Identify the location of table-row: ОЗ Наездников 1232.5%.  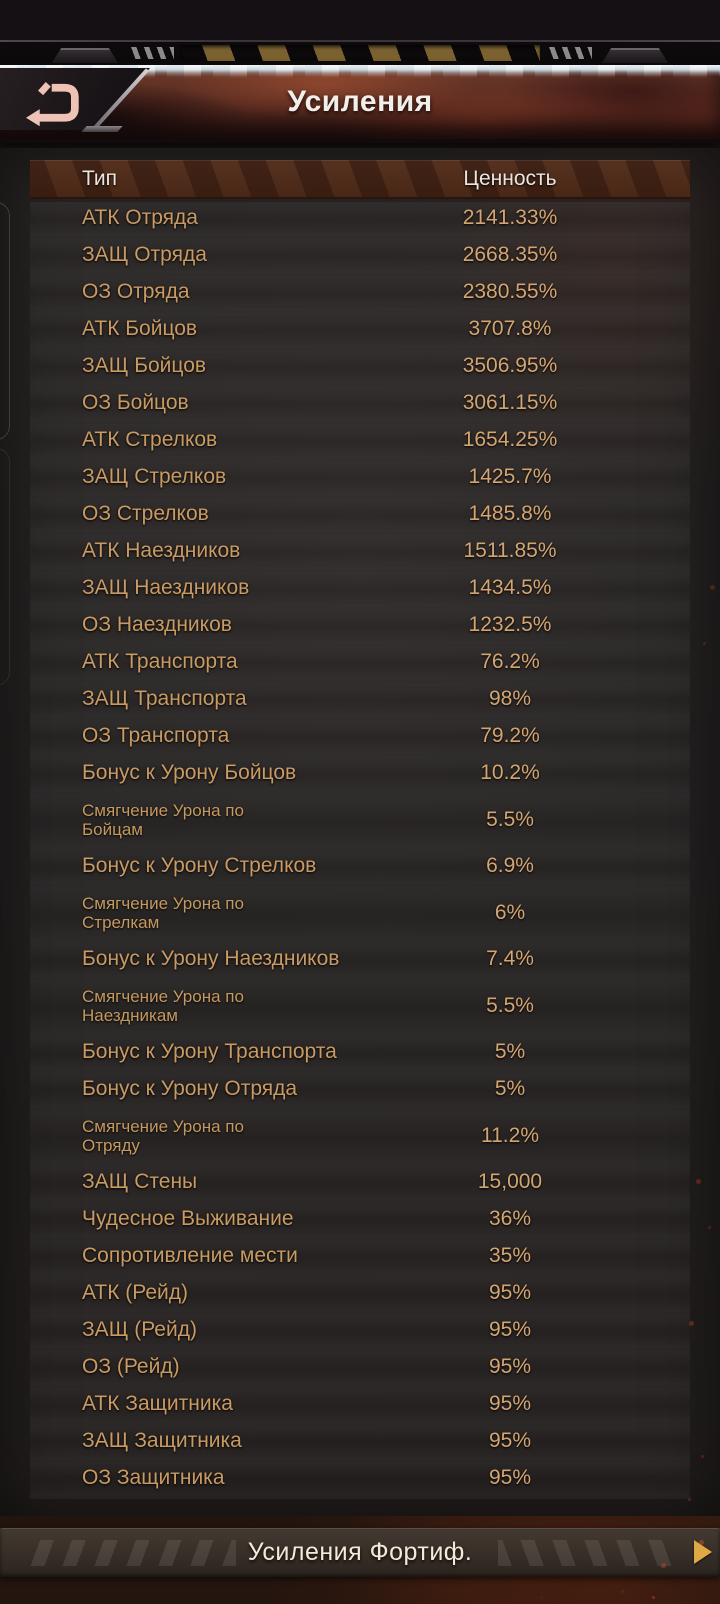
(360, 627).